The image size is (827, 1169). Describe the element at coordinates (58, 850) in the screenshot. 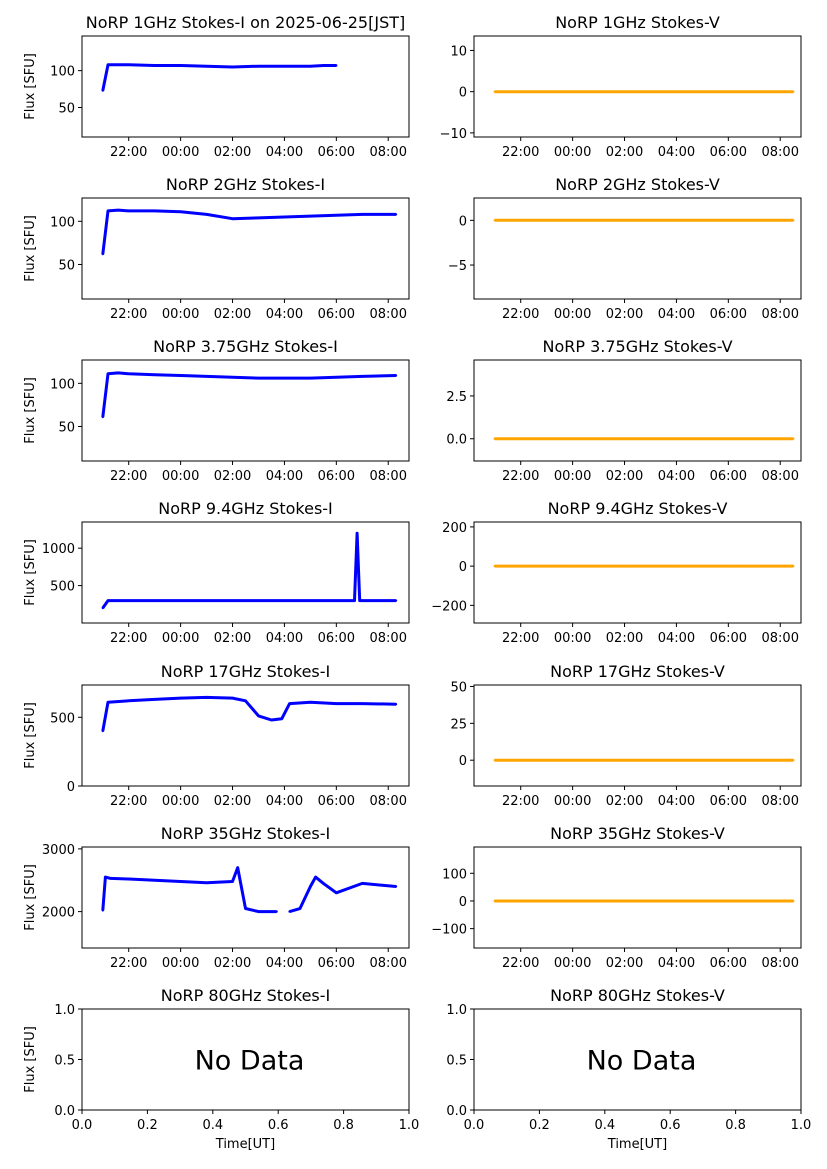

I see `y-tick-label: 3000` at that location.